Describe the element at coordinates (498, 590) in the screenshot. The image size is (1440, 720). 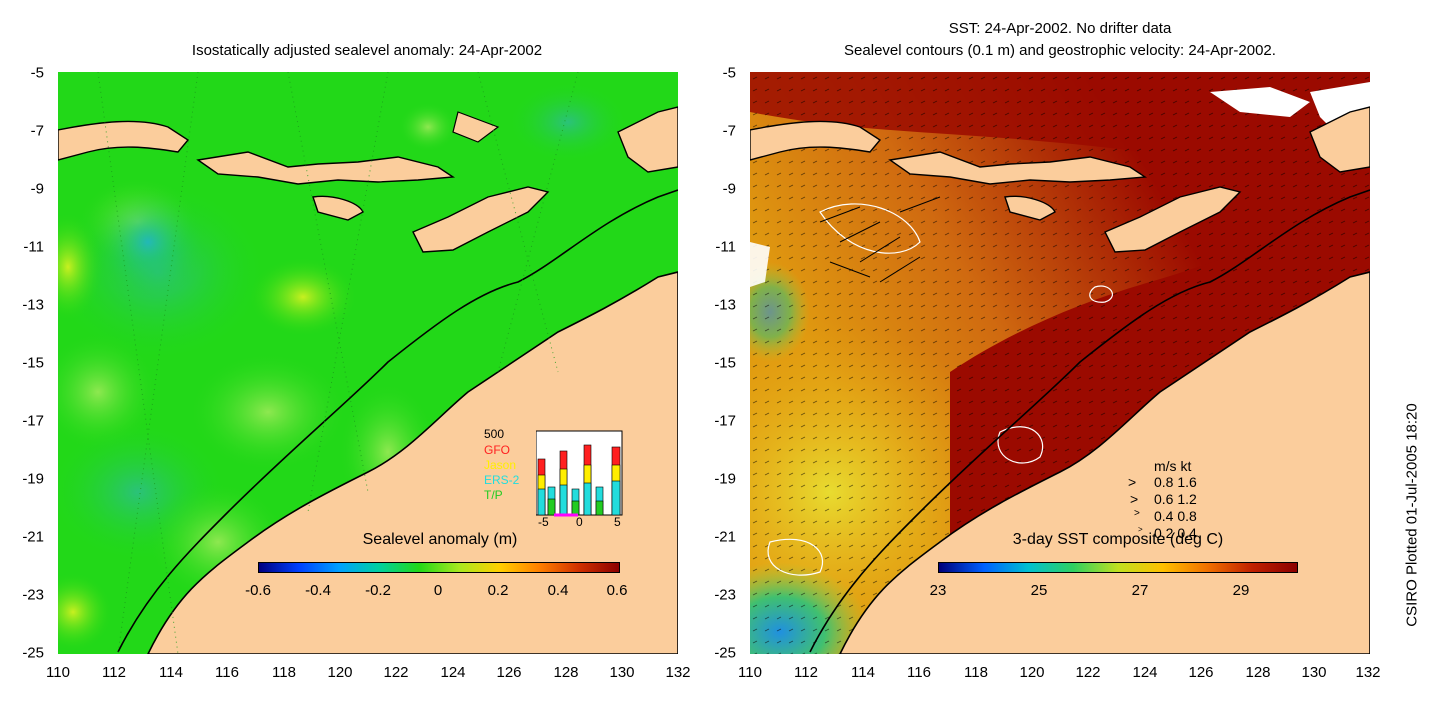
I see `left-cbar-tick: 0.2` at that location.